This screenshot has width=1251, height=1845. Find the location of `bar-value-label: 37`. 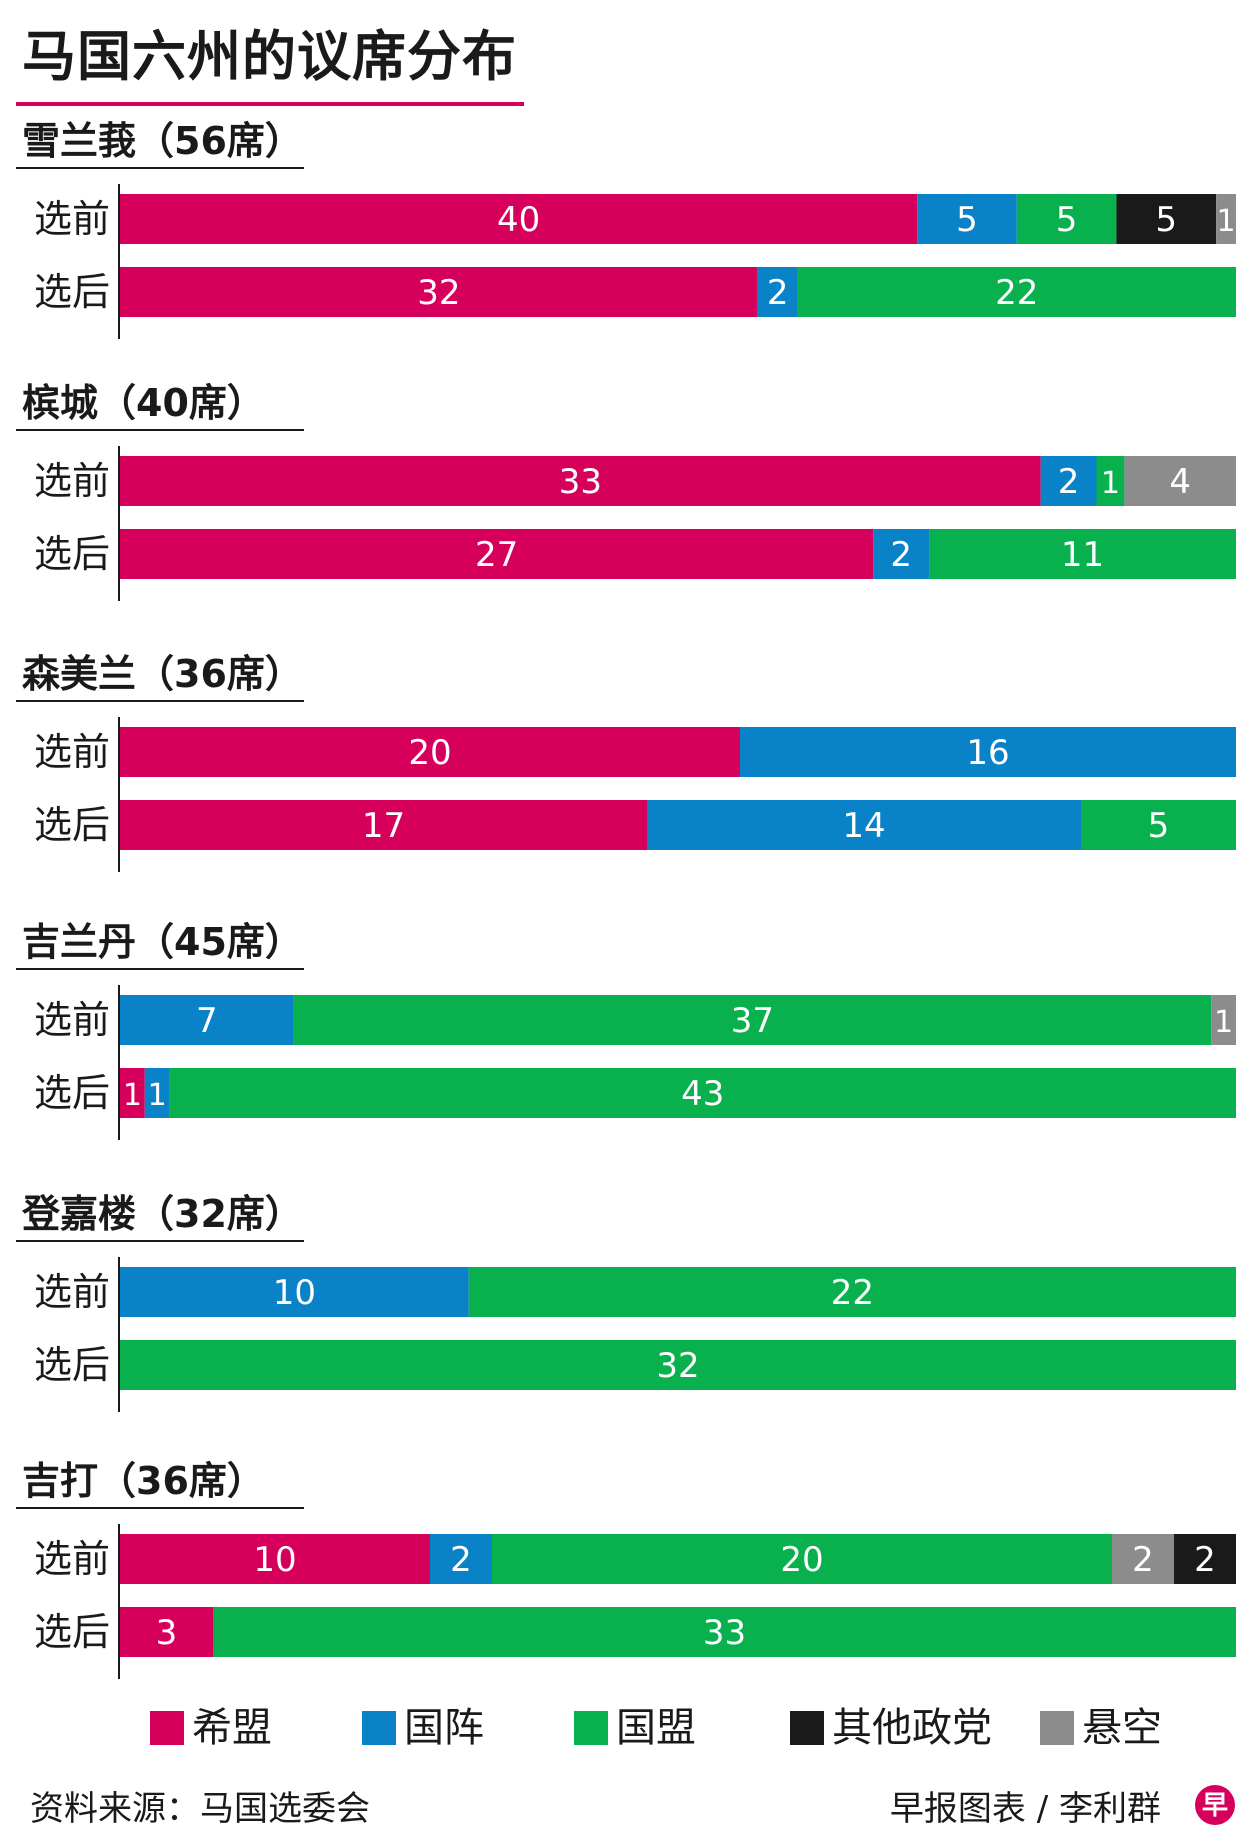

bar-value-label: 37 is located at coordinates (752, 1021).